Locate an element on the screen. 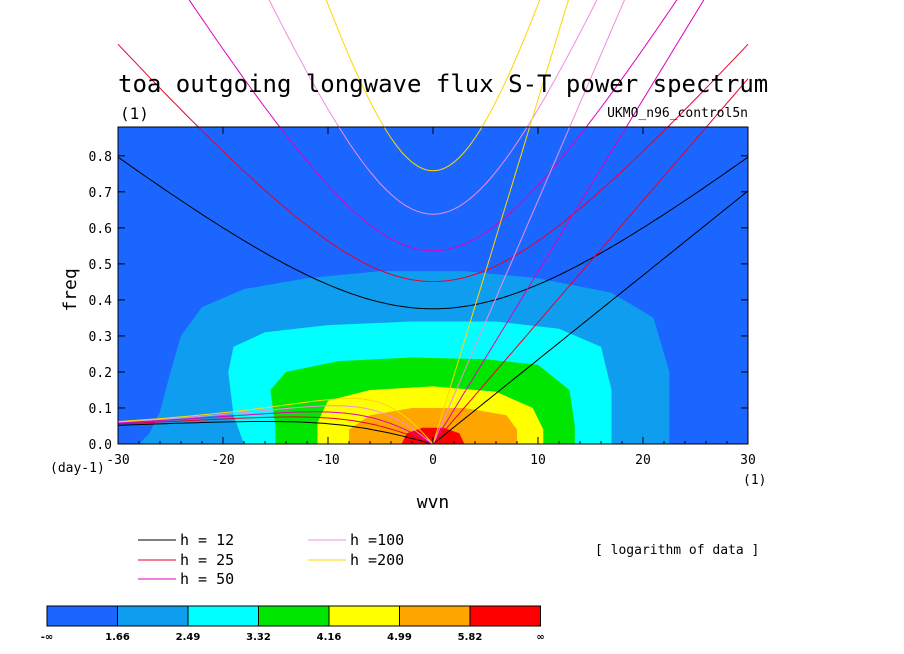 The height and width of the screenshot is (654, 904). legend-label-h50: h = 50 is located at coordinates (207, 579).